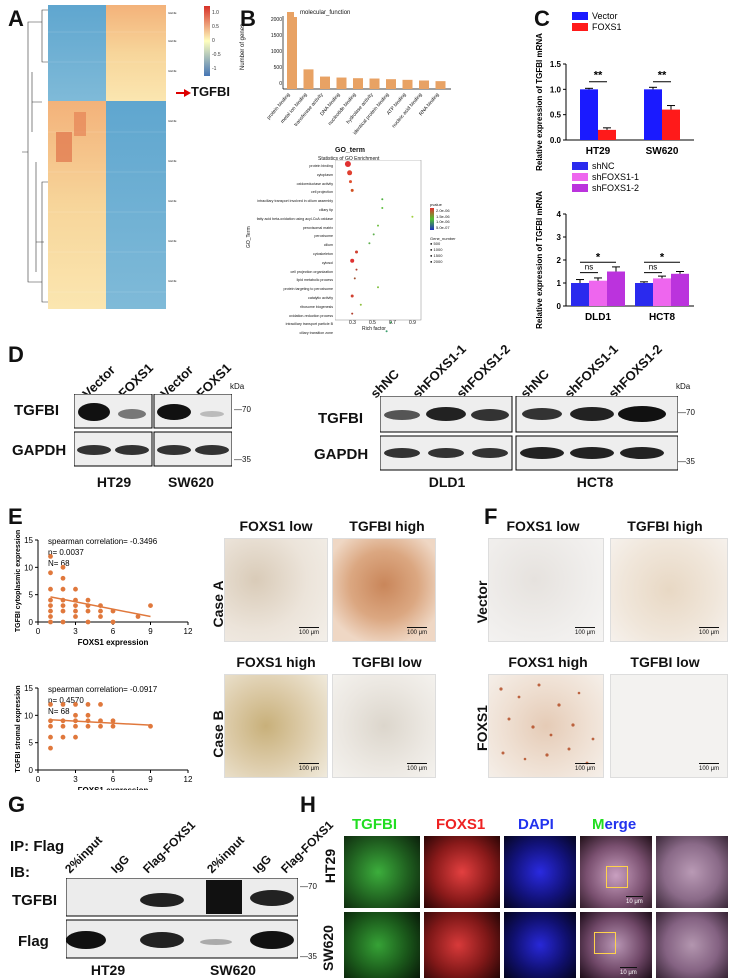 The height and width of the screenshot is (980, 733). I want to click on heatmap-legend-ticks: 1.0 0.5 0 -0.5 -1, so click(216, 41).